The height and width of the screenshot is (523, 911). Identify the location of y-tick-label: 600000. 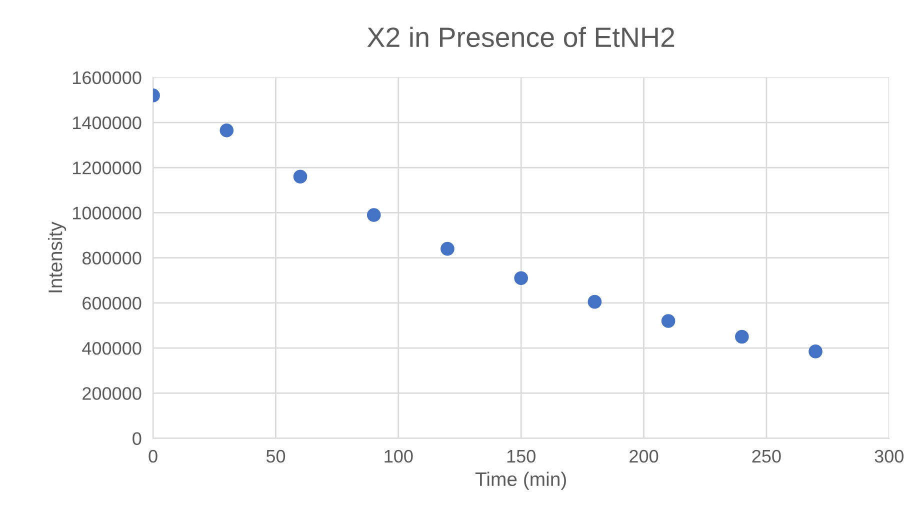
(112, 303).